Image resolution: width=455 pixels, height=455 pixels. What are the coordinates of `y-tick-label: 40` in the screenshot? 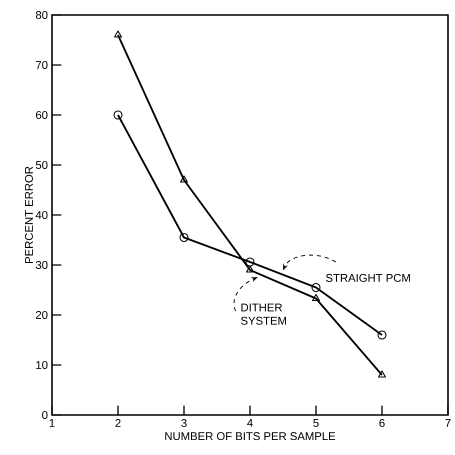 It's located at (42, 215).